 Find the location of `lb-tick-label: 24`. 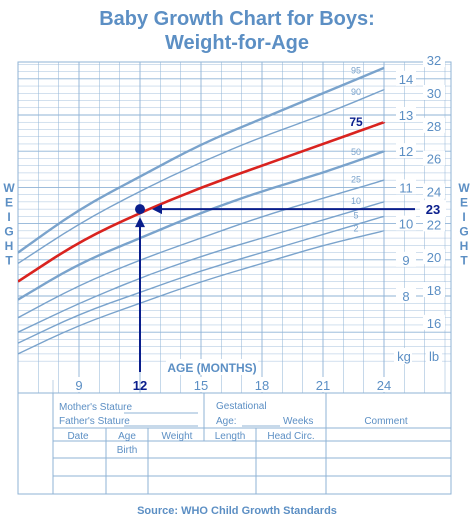

lb-tick-label: 24 is located at coordinates (434, 192).